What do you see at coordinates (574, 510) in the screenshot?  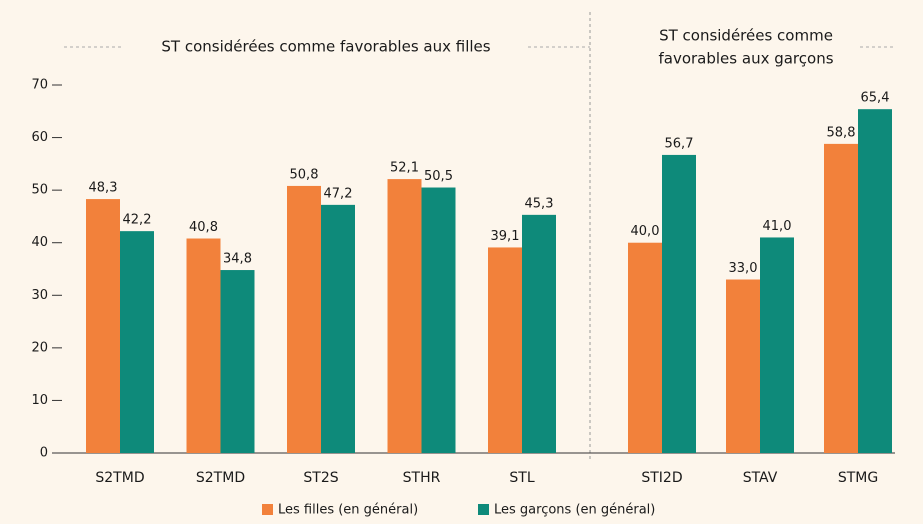 I see `legend-label: Les garçons (en général)` at bounding box center [574, 510].